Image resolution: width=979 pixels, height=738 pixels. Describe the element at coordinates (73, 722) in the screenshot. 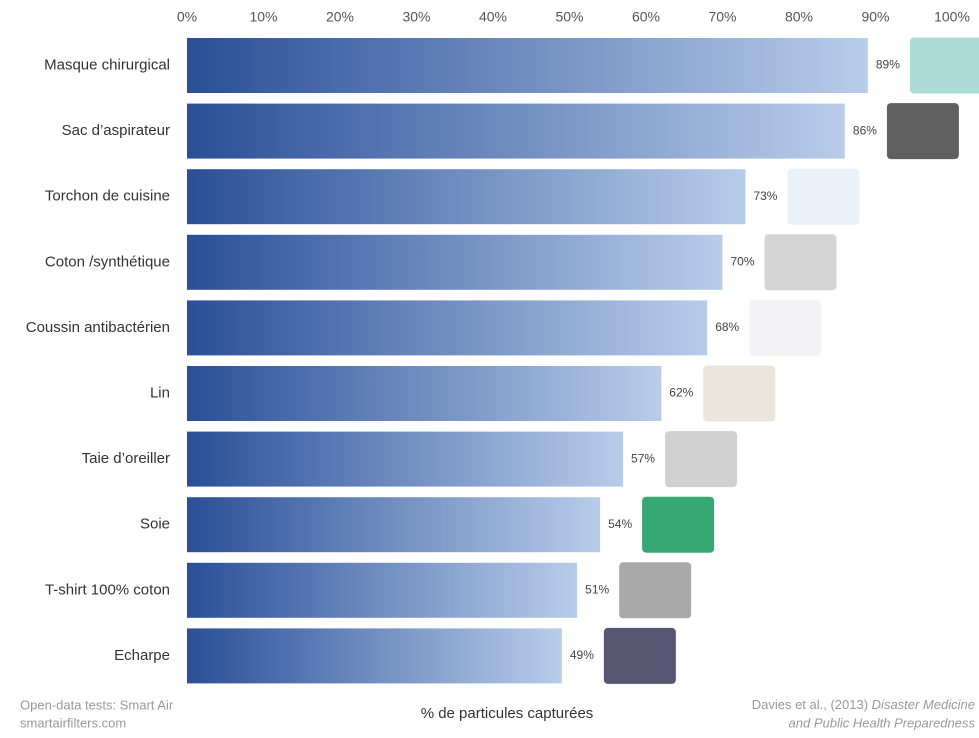

I see `source-left: smartairfilters.com` at that location.